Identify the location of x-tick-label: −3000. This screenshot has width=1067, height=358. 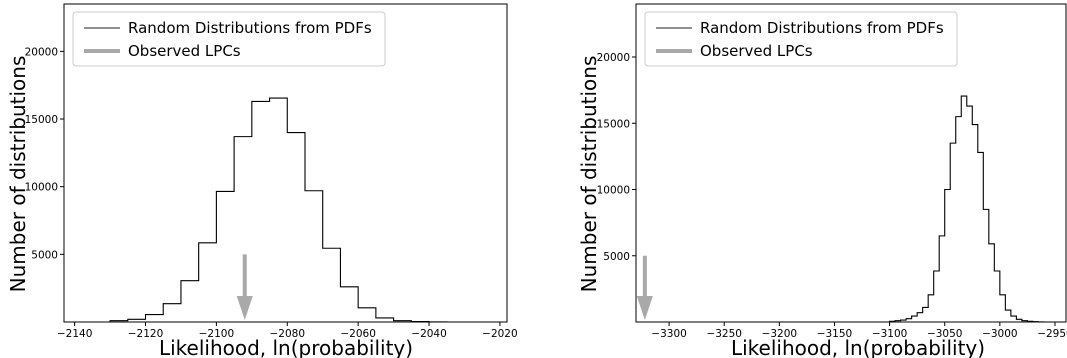
(1000, 334).